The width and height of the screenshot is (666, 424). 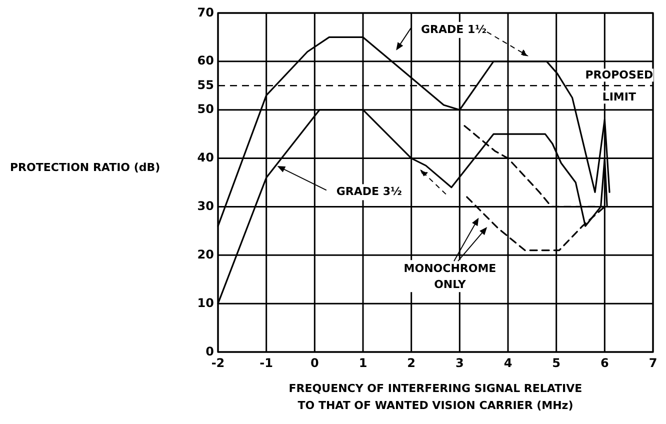 I want to click on y-tick-label: 55, so click(x=205, y=85).